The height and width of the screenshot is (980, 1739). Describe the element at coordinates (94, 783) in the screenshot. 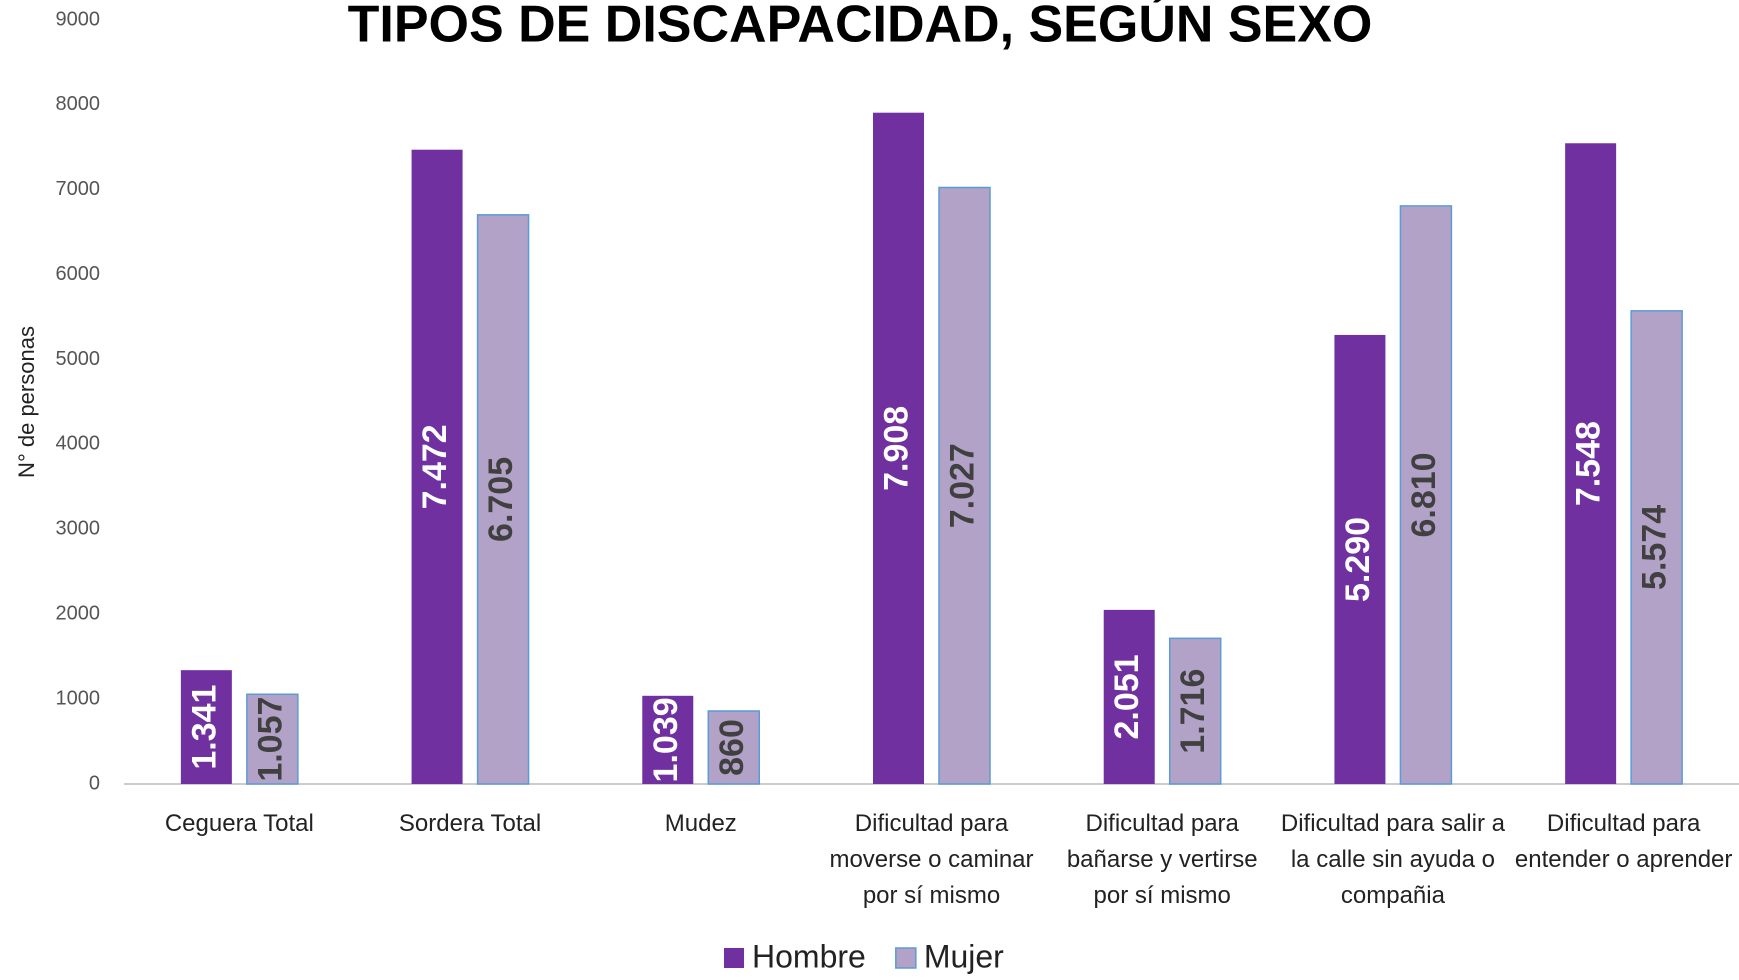

I see `y-tick-label: 0` at that location.